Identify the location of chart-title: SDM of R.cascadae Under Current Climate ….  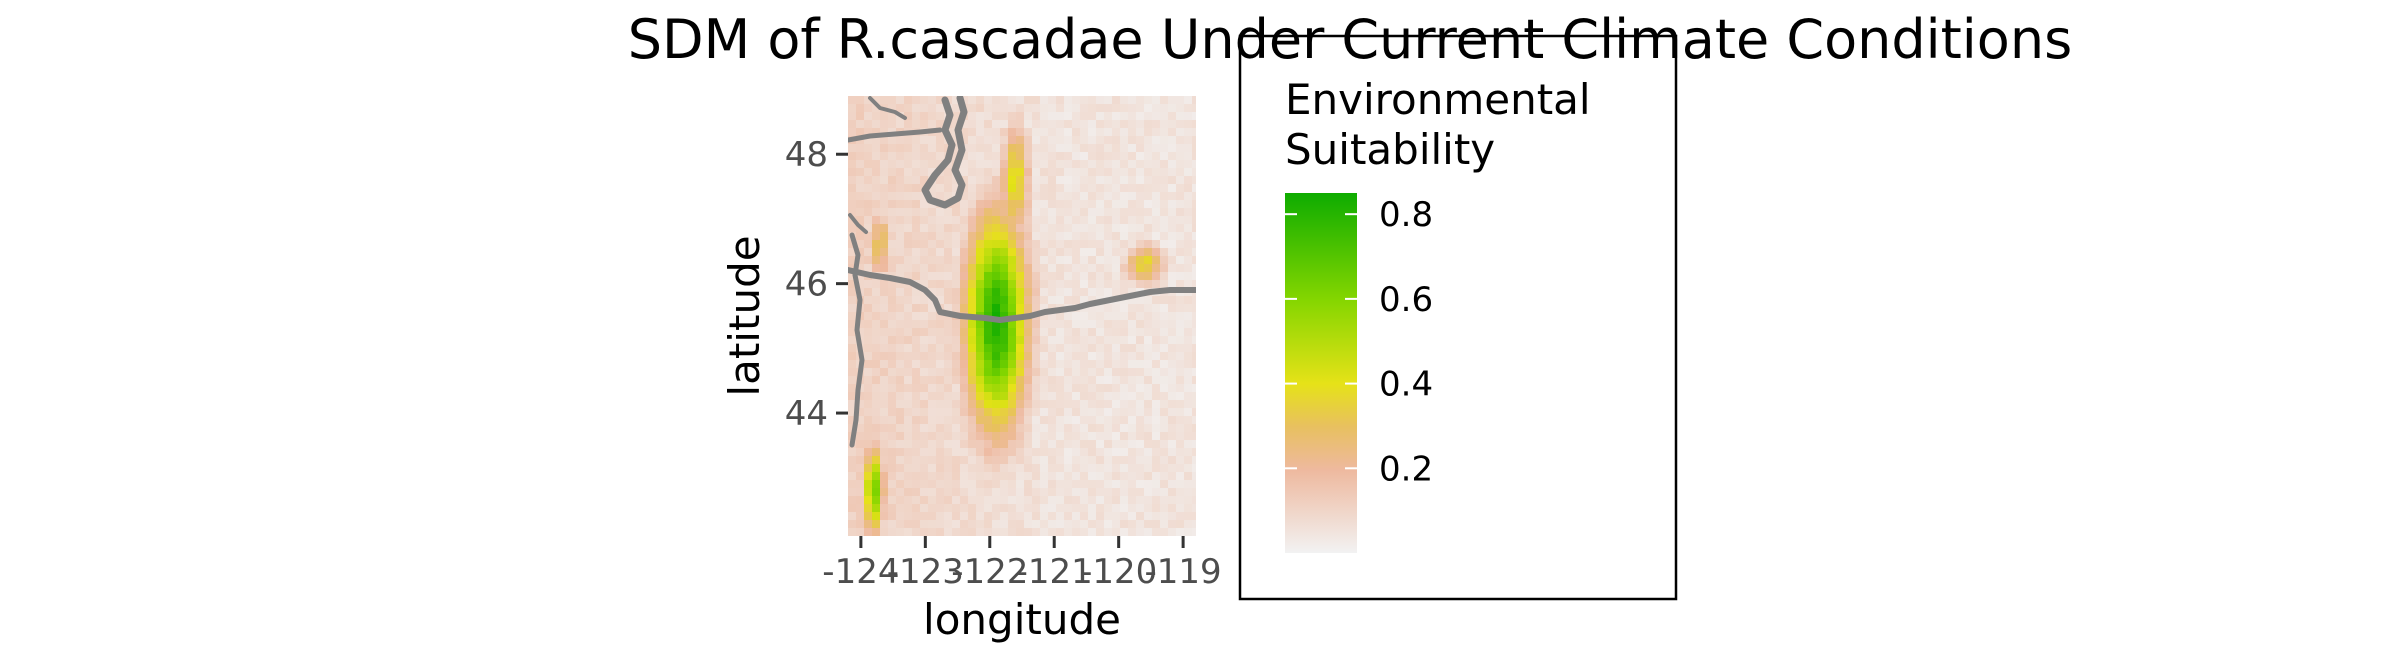
(1350, 39).